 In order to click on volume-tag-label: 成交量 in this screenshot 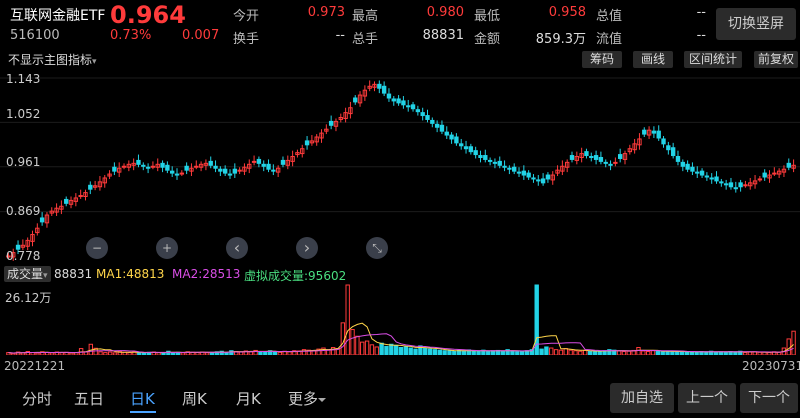, I will do `click(25, 274)`.